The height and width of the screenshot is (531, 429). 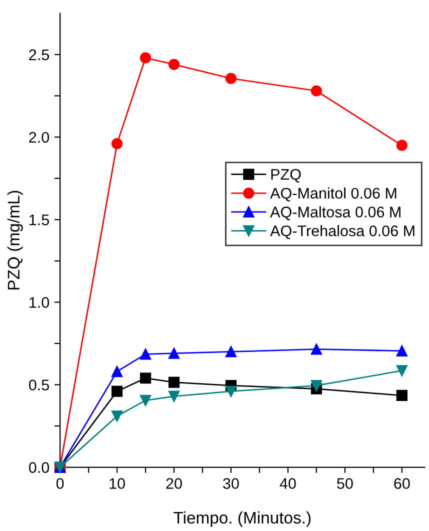 What do you see at coordinates (39, 467) in the screenshot?
I see `text: 0.0` at bounding box center [39, 467].